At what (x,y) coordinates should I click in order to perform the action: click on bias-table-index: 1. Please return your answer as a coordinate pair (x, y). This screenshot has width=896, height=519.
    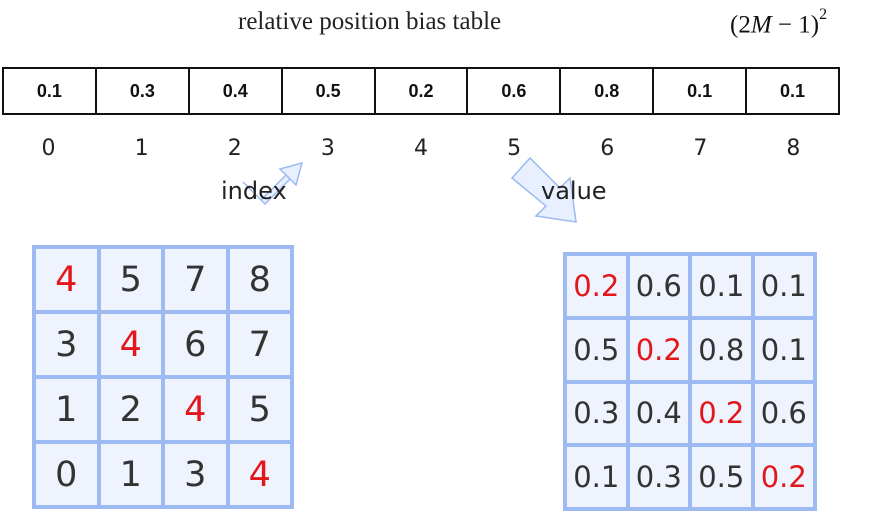
    Looking at the image, I should click on (141, 148).